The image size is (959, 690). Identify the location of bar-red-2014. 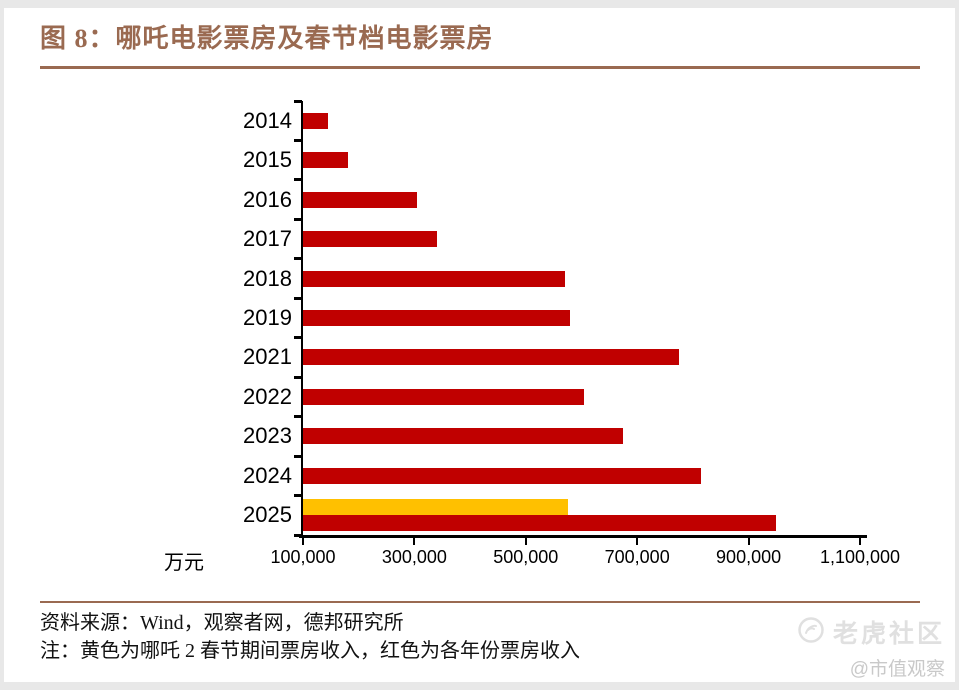
(315, 120).